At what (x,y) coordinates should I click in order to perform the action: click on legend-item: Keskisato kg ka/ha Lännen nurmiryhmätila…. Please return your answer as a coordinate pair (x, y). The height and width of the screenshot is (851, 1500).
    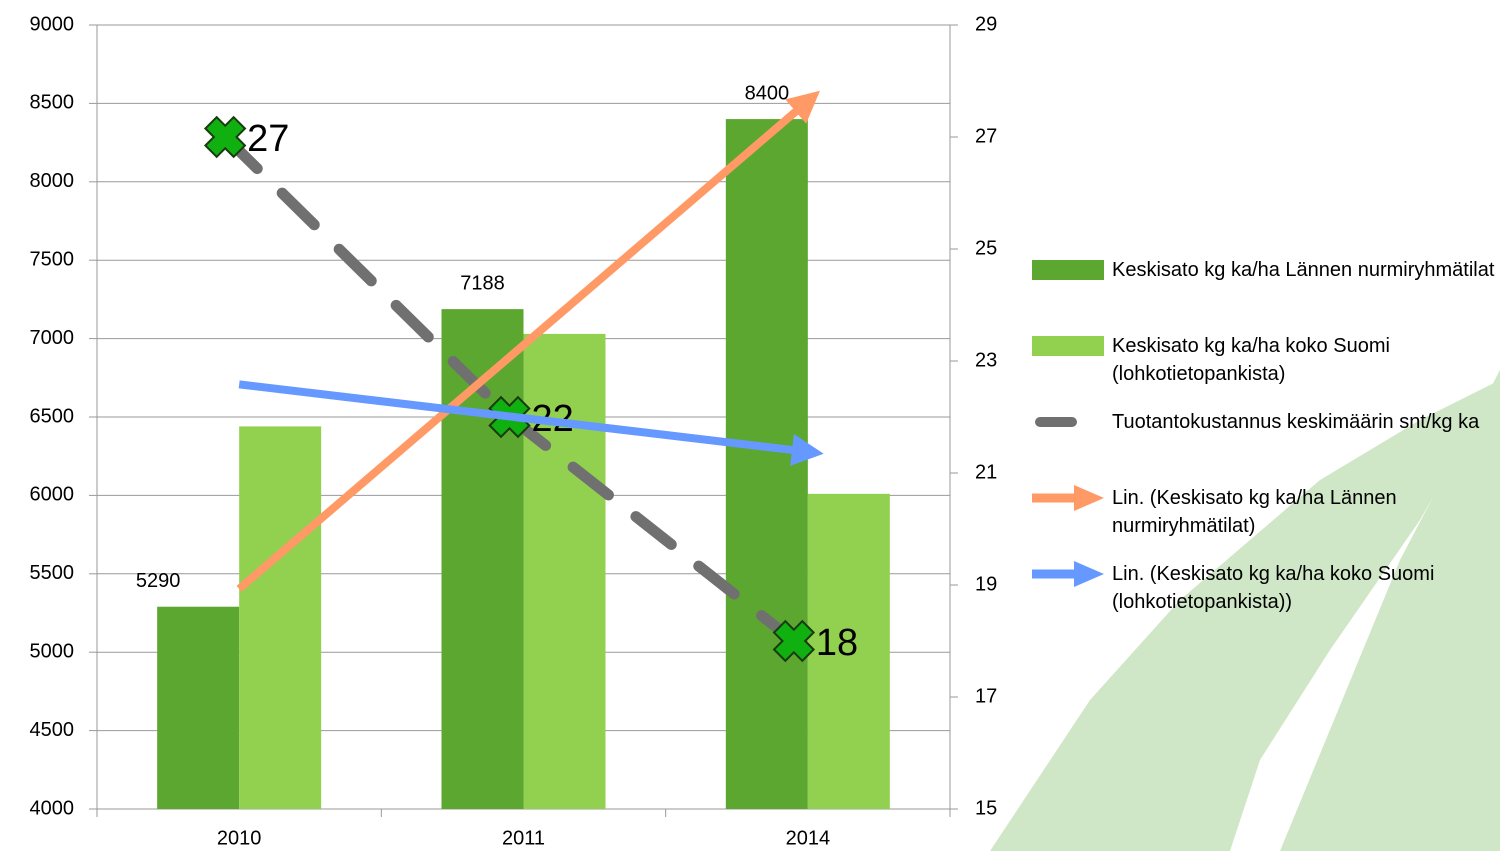
    Looking at the image, I should click on (1262, 290).